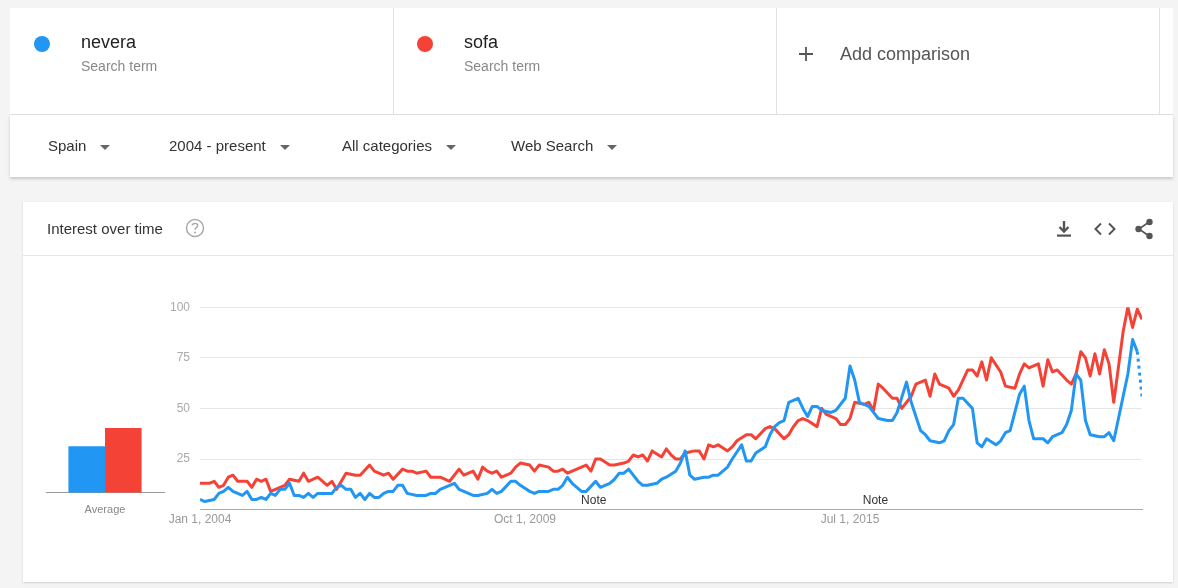  I want to click on legend-label: sofa, so click(481, 42).